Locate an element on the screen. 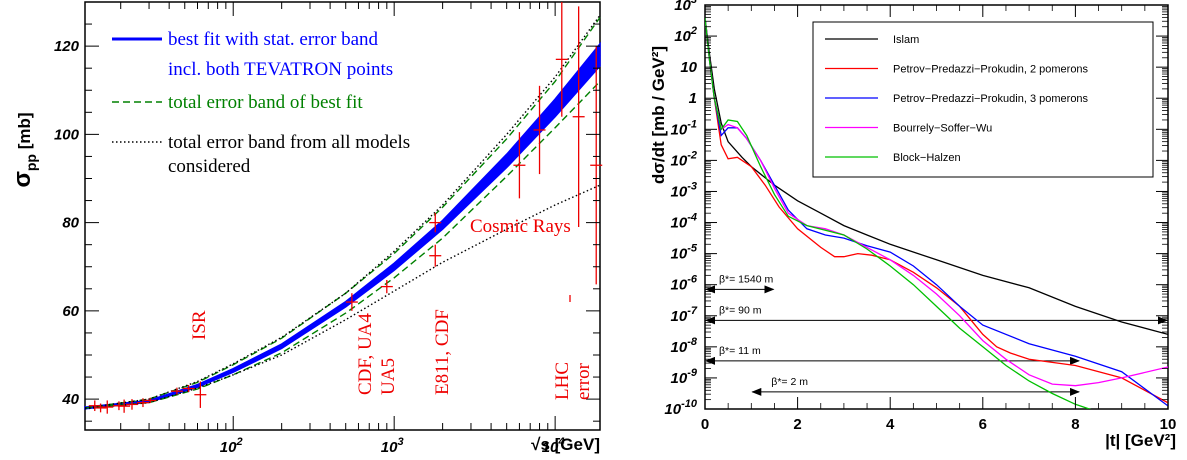 The height and width of the screenshot is (460, 1187). y-tick-label: 10-4 is located at coordinates (684, 222).